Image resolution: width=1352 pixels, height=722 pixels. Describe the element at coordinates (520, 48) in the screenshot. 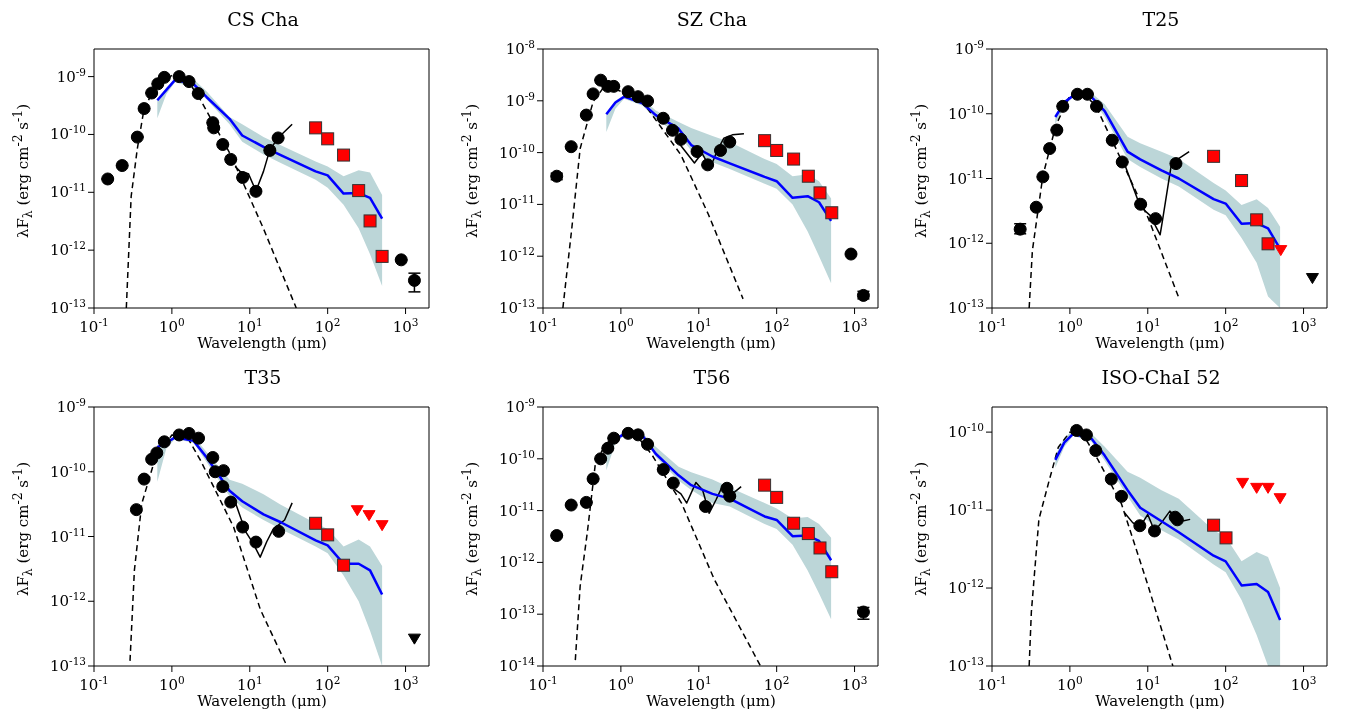

I see `y-tick-label: 10$^{-8}$` at that location.